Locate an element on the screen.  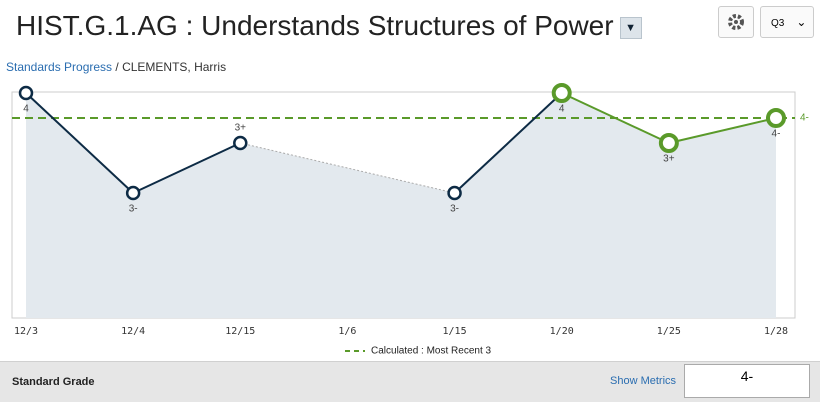
value-label: 4- is located at coordinates (776, 134).